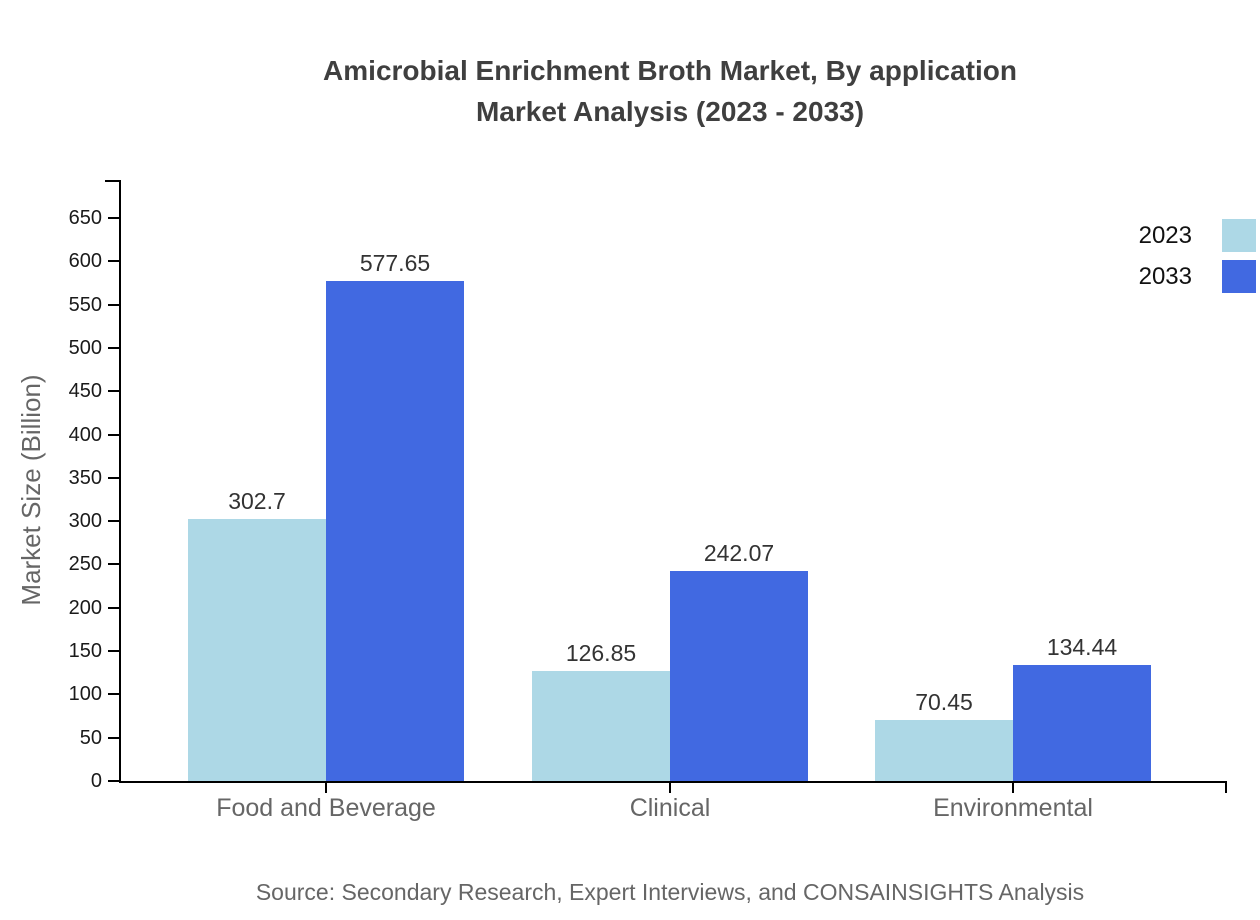  I want to click on legend-swatch-2033, so click(1239, 276).